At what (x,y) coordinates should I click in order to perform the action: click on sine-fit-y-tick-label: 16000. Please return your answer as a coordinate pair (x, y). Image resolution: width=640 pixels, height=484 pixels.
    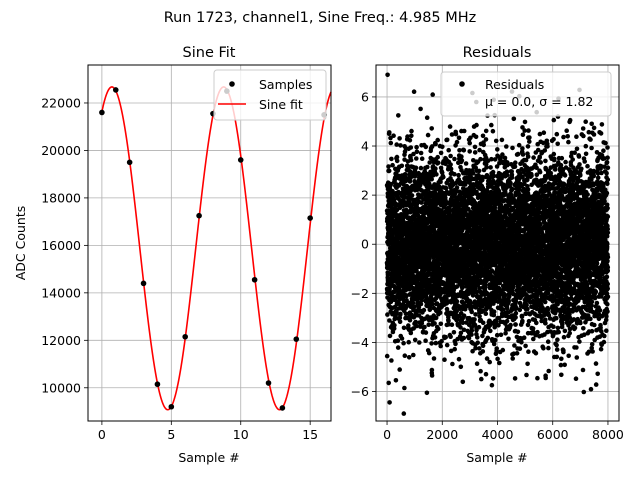
    Looking at the image, I should click on (61, 245).